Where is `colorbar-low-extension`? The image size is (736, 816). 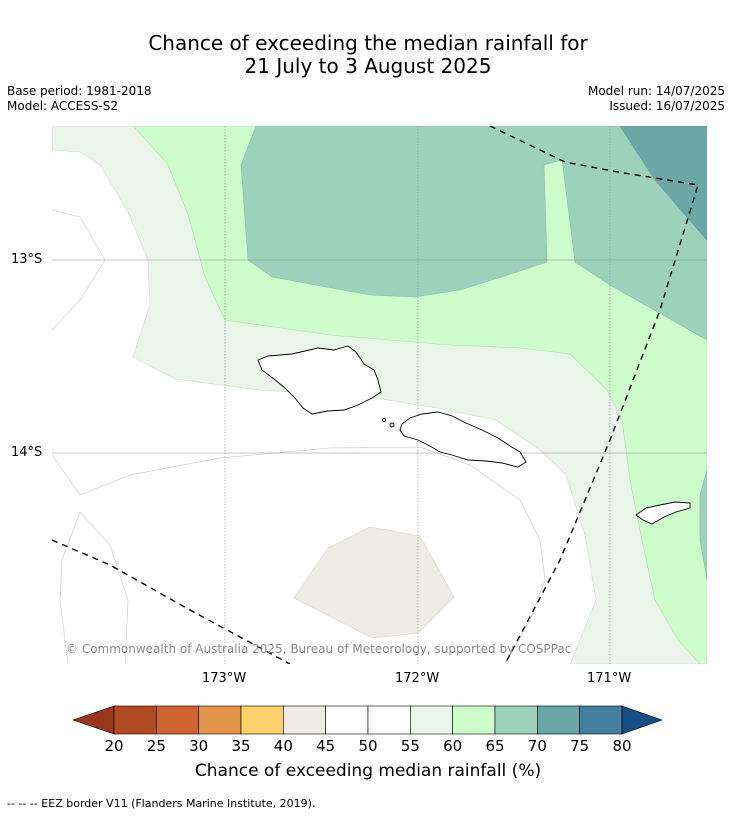 colorbar-low-extension is located at coordinates (93, 720).